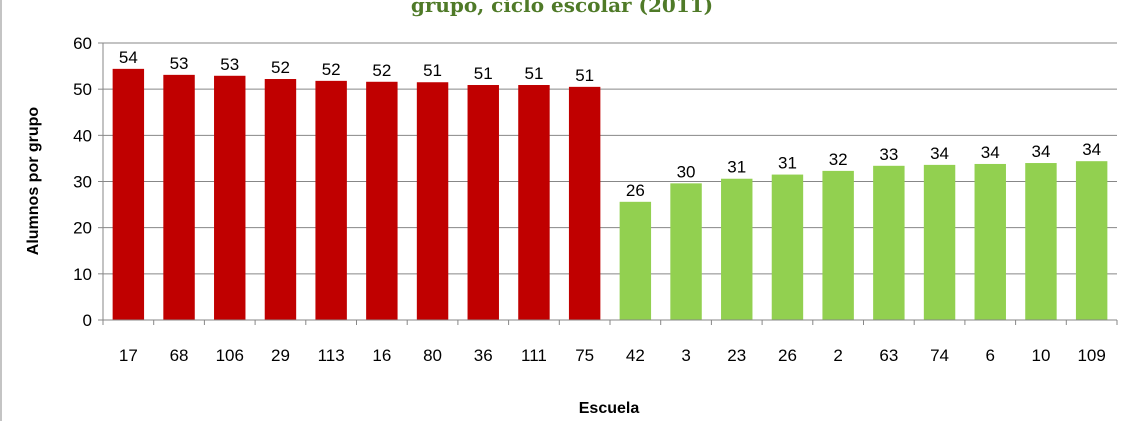 Image resolution: width=1125 pixels, height=421 pixels. What do you see at coordinates (82, 135) in the screenshot?
I see `y-tick-label: 40` at bounding box center [82, 135].